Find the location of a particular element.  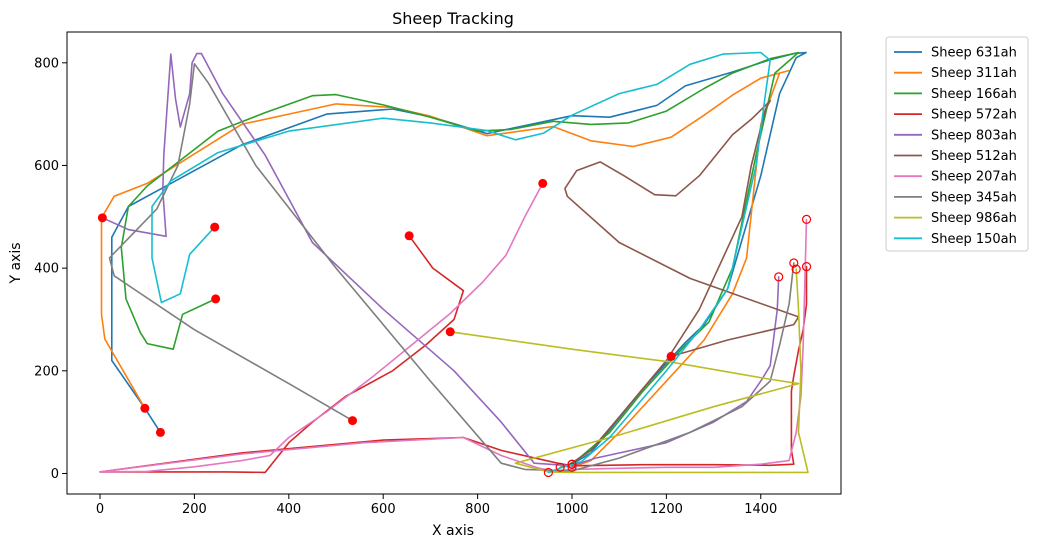

y-tick-label: 800 is located at coordinates (46, 63).